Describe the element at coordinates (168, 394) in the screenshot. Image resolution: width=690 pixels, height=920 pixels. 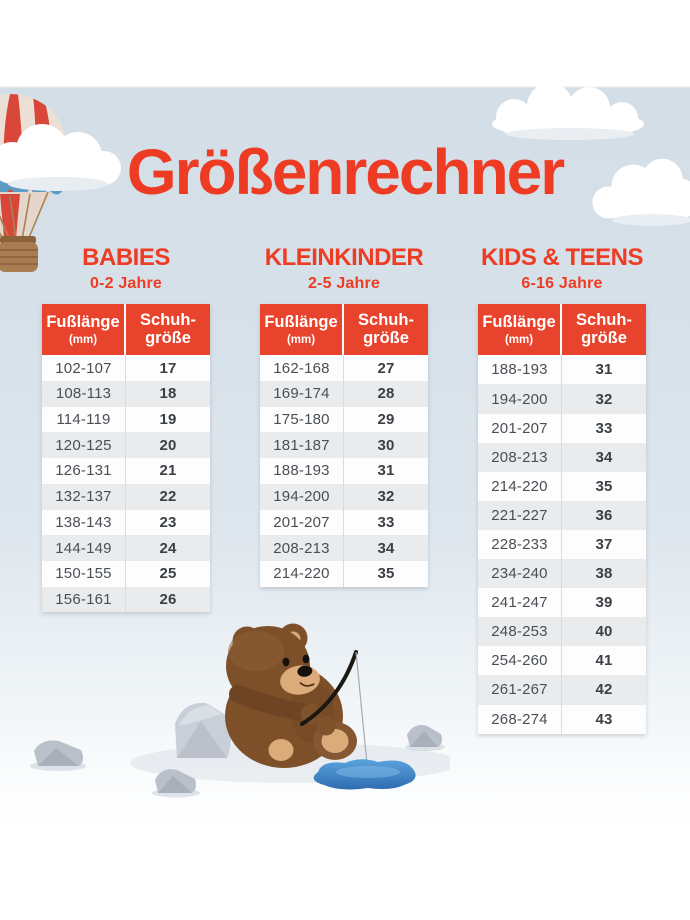
I see `shoe-size-value: 18` at that location.